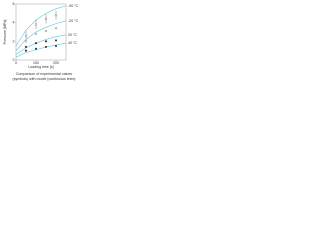 The height and width of the screenshot is (240, 320). What do you see at coordinates (44, 79) in the screenshot?
I see `caption: (symbols) with model (continuous lines)` at bounding box center [44, 79].